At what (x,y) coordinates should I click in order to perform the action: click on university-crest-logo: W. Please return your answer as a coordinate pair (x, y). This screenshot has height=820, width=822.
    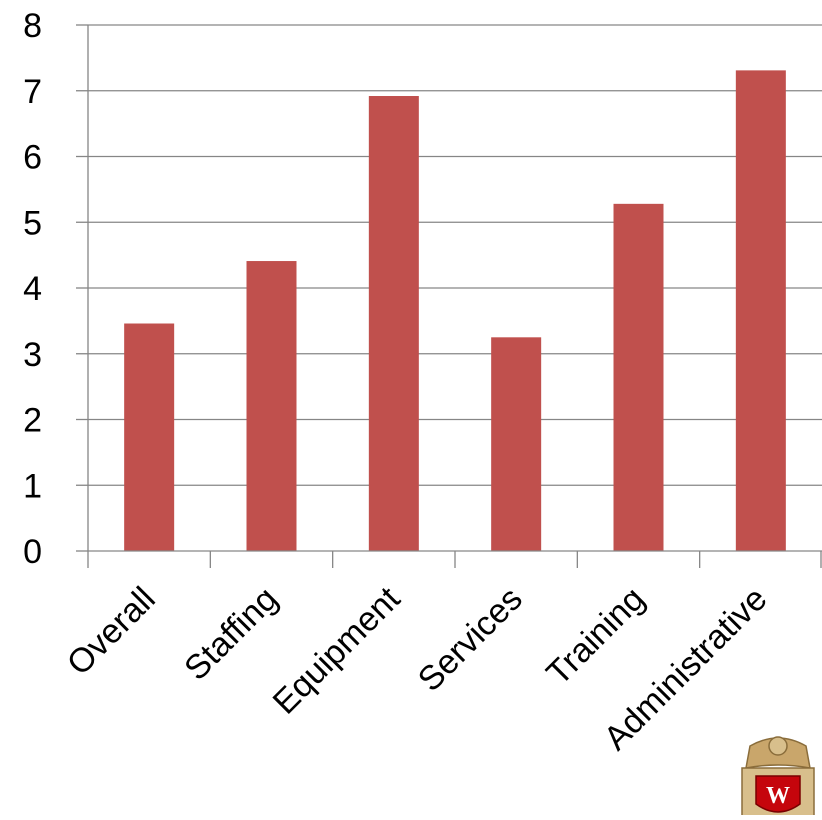
    Looking at the image, I should click on (778, 778).